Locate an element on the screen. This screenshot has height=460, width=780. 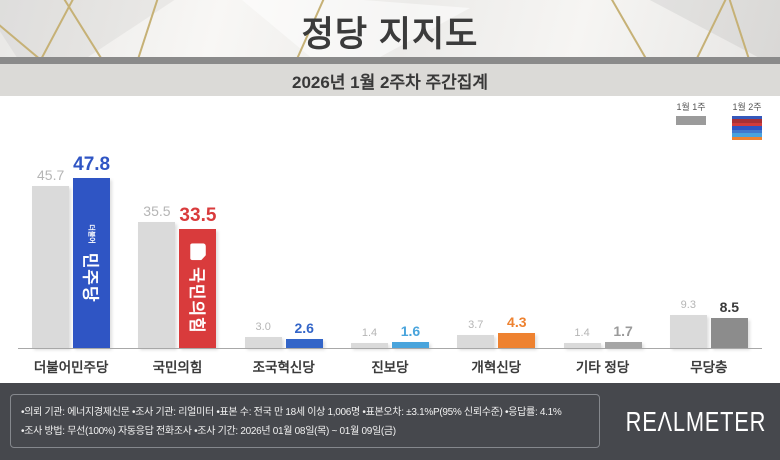
bar-curr-week: 2.6 is located at coordinates (304, 334).